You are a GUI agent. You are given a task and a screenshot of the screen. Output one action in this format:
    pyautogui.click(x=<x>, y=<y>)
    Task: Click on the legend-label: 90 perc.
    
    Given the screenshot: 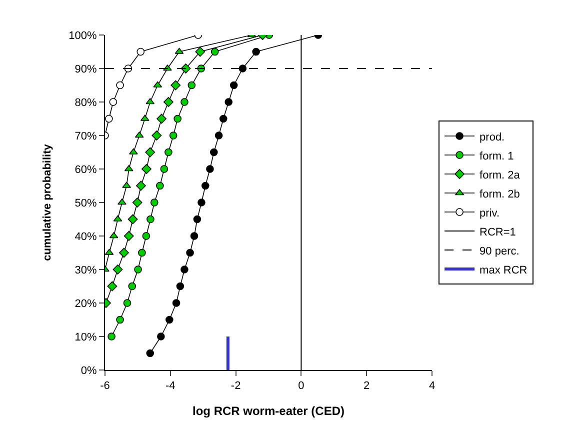 What is the action you would take?
    pyautogui.click(x=500, y=251)
    